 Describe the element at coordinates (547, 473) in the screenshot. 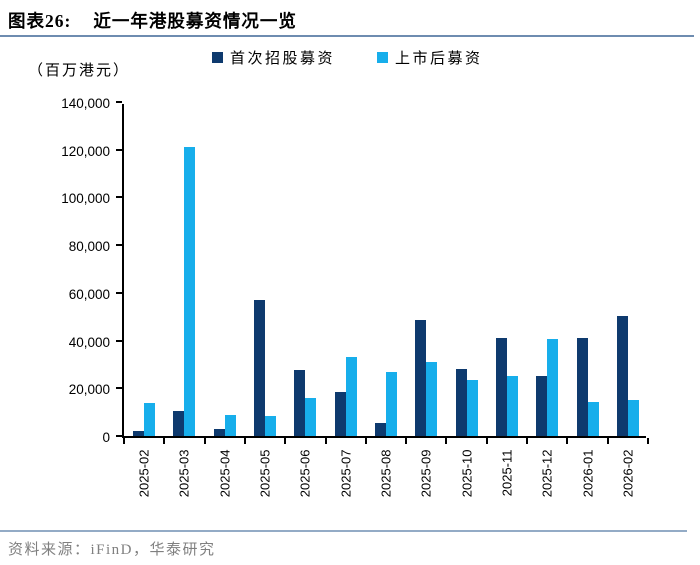

I see `x-axis-label-2025-12: 2025-12` at that location.